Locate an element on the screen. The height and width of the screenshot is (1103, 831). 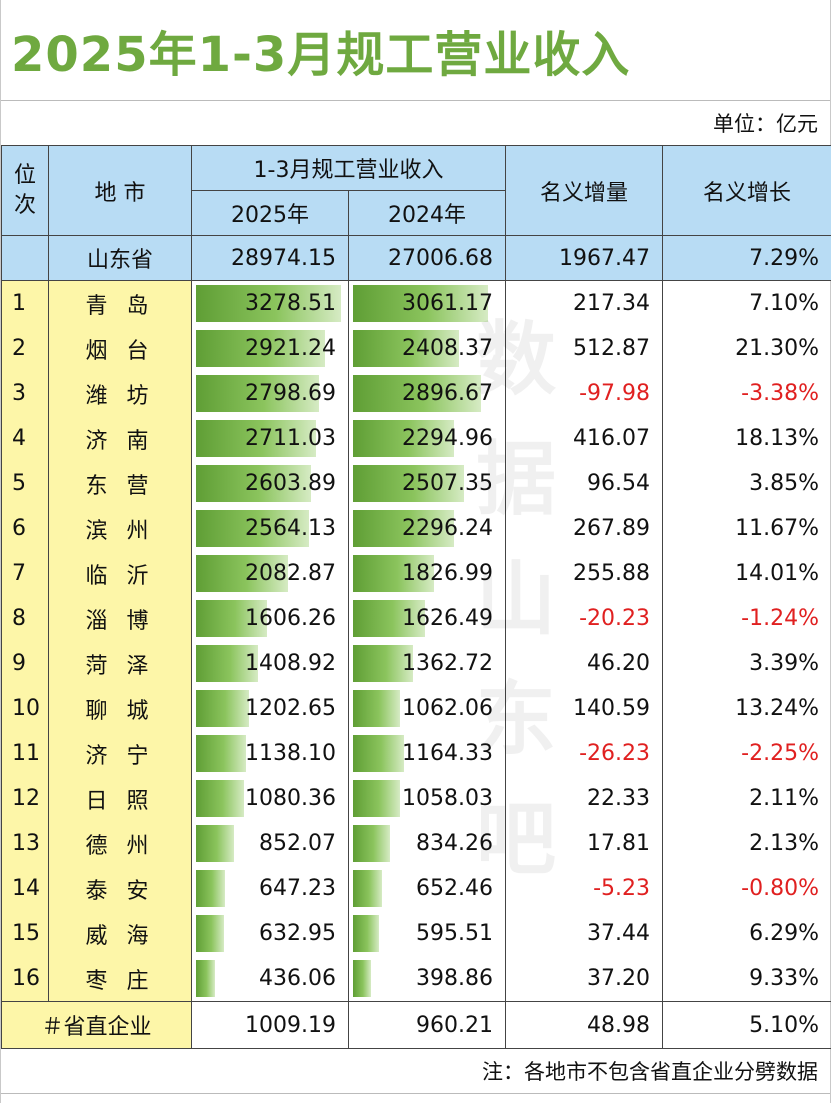
rank-cell: 16 is located at coordinates (25, 979).